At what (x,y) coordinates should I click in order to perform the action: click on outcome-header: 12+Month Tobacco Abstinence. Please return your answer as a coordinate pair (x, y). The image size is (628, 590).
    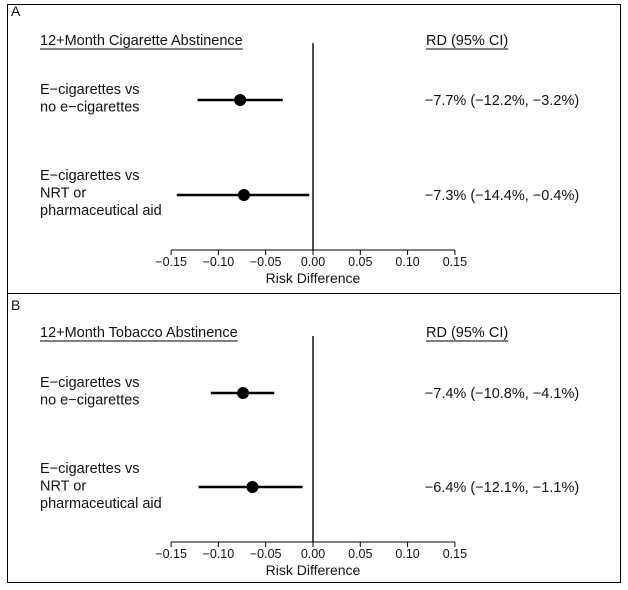
    Looking at the image, I should click on (139, 333).